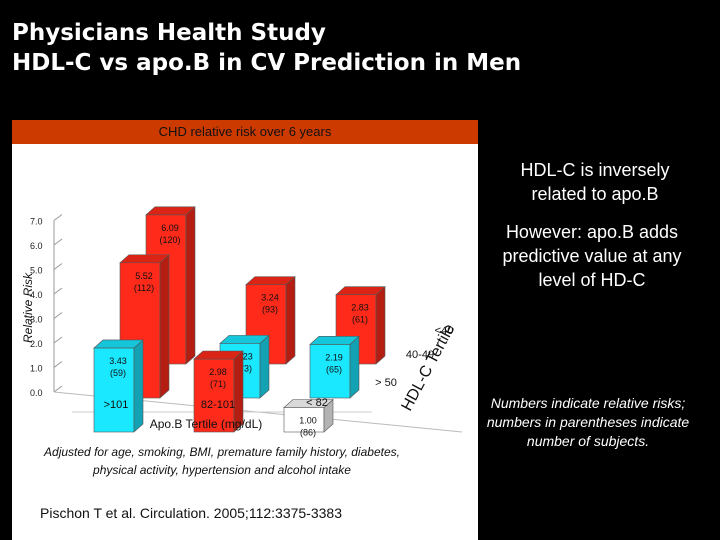  I want to click on z-tick-label: 40-49, so click(420, 355).